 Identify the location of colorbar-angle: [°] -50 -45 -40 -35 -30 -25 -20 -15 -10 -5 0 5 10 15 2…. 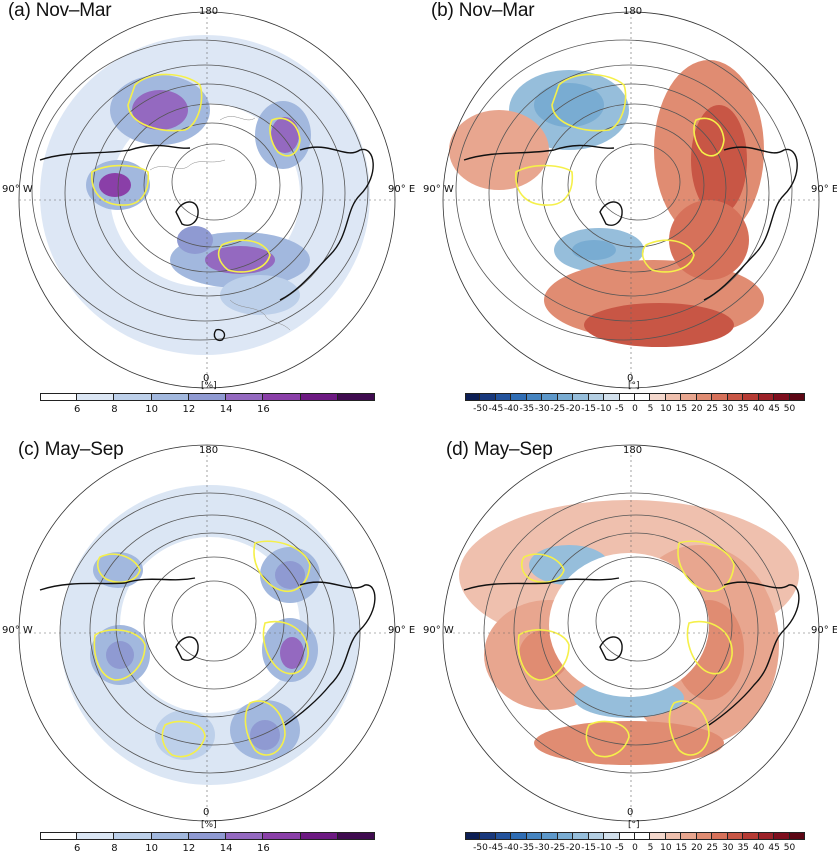
(635, 399).